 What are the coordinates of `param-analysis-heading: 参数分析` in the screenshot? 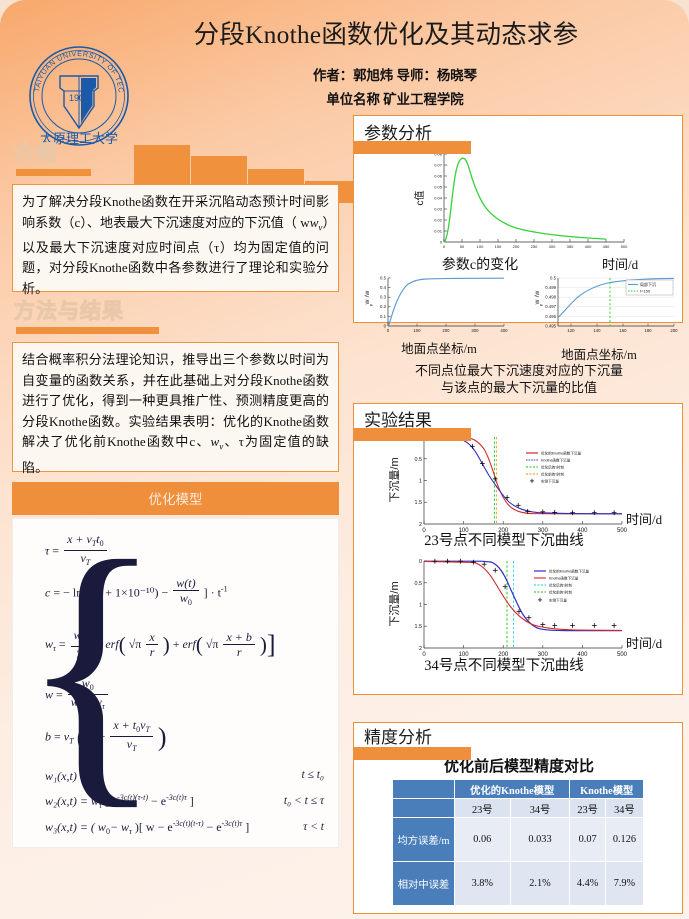 It's located at (398, 133).